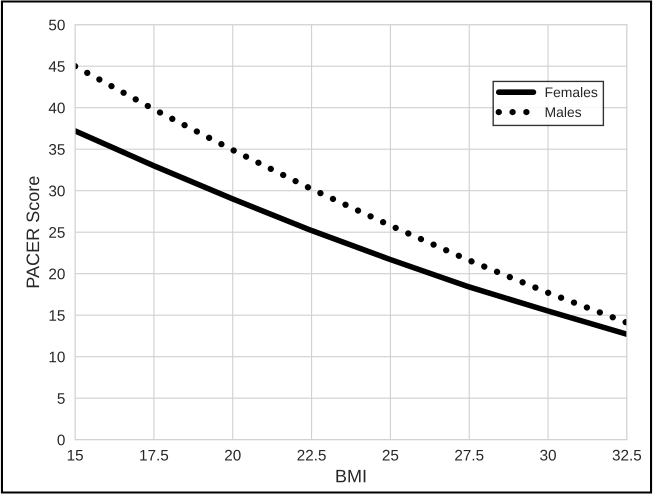 This screenshot has width=653, height=494. What do you see at coordinates (572, 92) in the screenshot?
I see `legend-label: Females` at bounding box center [572, 92].